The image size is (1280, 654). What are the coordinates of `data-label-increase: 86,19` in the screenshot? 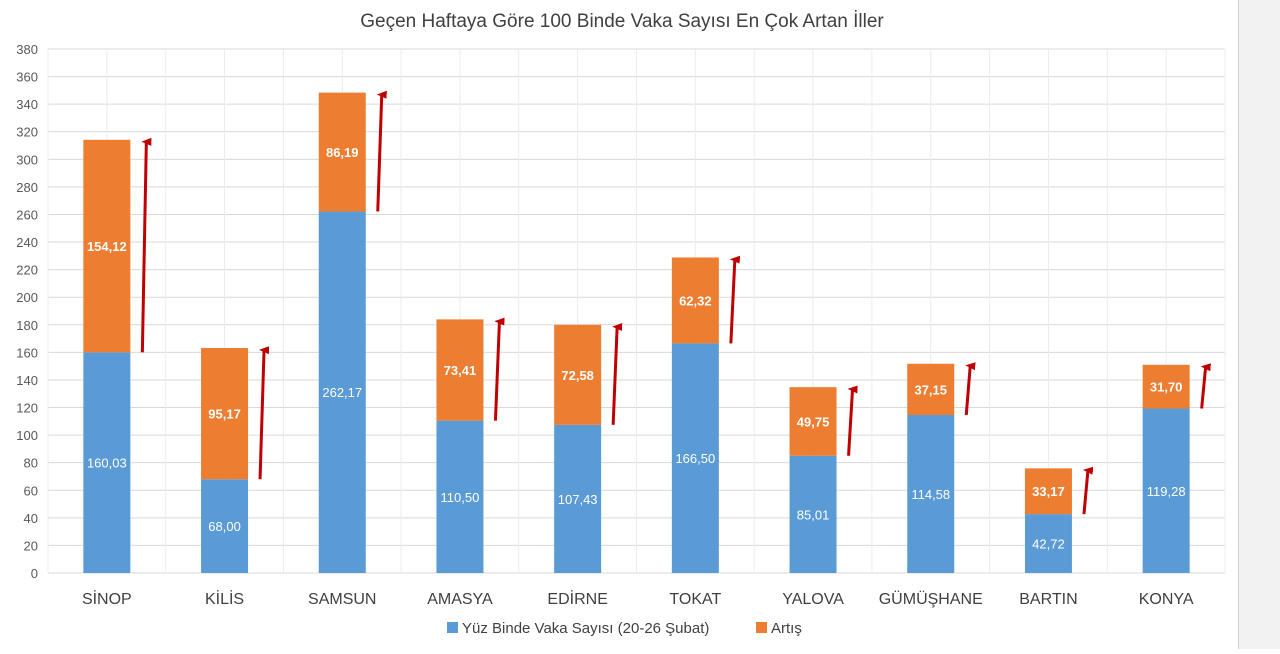 It's located at (342, 152).